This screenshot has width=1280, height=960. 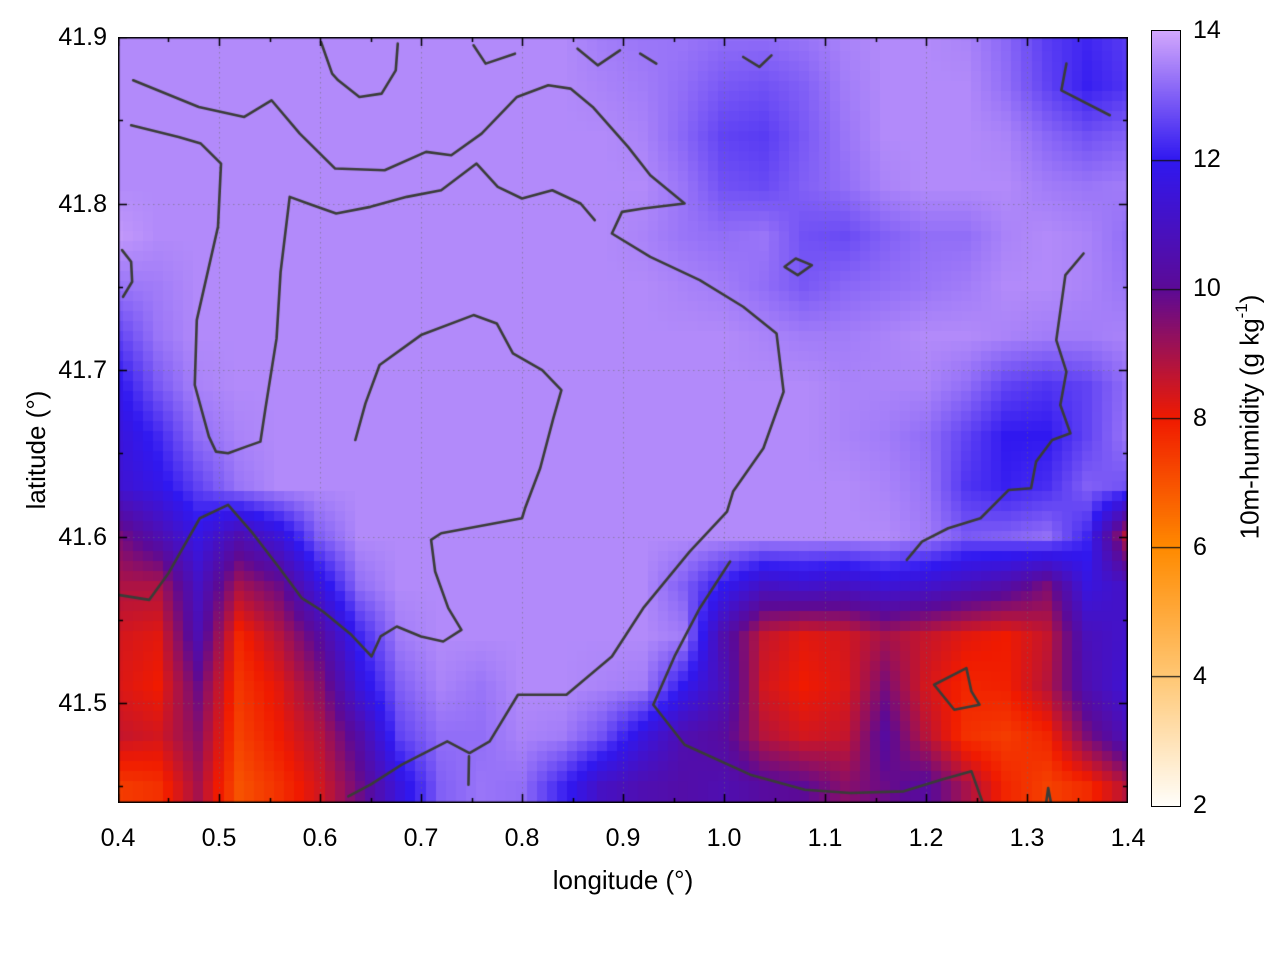 What do you see at coordinates (82, 37) in the screenshot?
I see `y-tick-label: 41.9` at bounding box center [82, 37].